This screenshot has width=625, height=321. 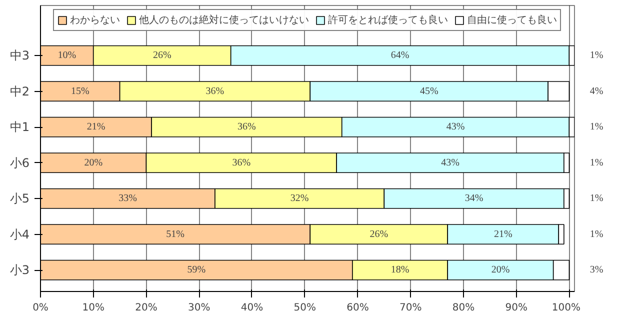 What do you see at coordinates (20, 91) in the screenshot?
I see `y-tick-label: 中2` at bounding box center [20, 91].